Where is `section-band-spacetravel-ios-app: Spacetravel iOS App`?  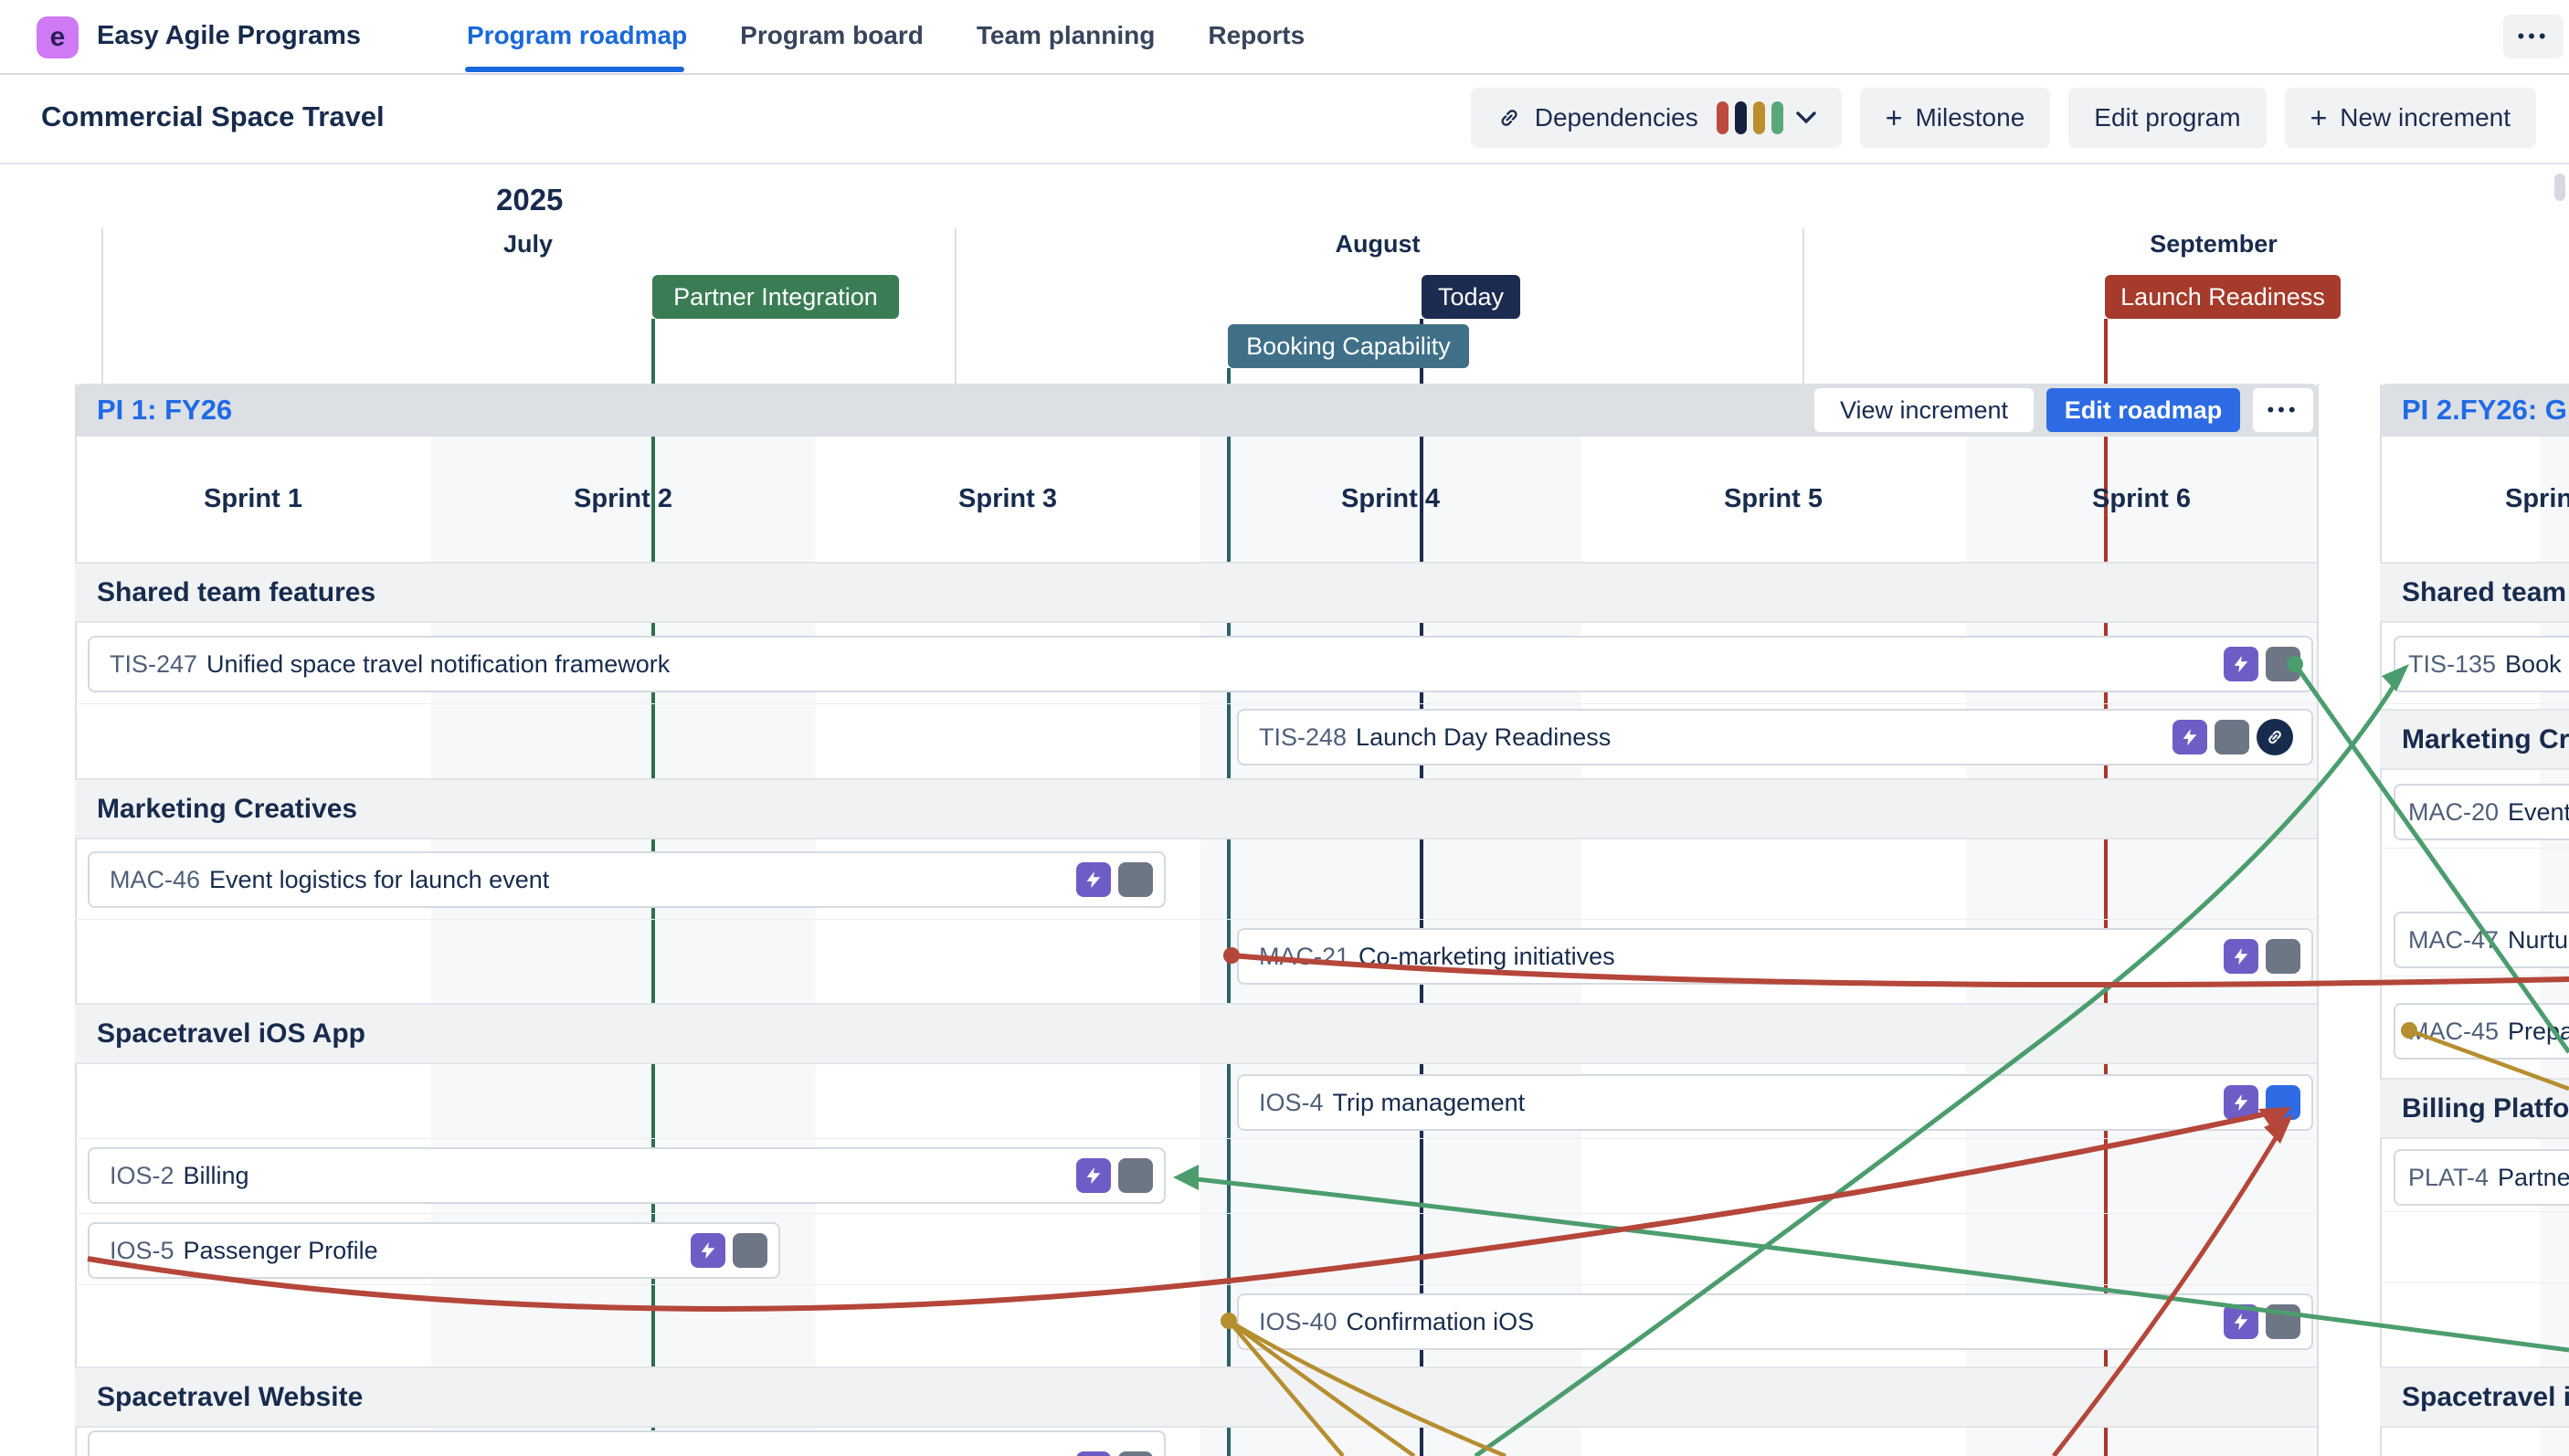 section-band-spacetravel-ios-app: Spacetravel iOS App is located at coordinates (1196, 1034).